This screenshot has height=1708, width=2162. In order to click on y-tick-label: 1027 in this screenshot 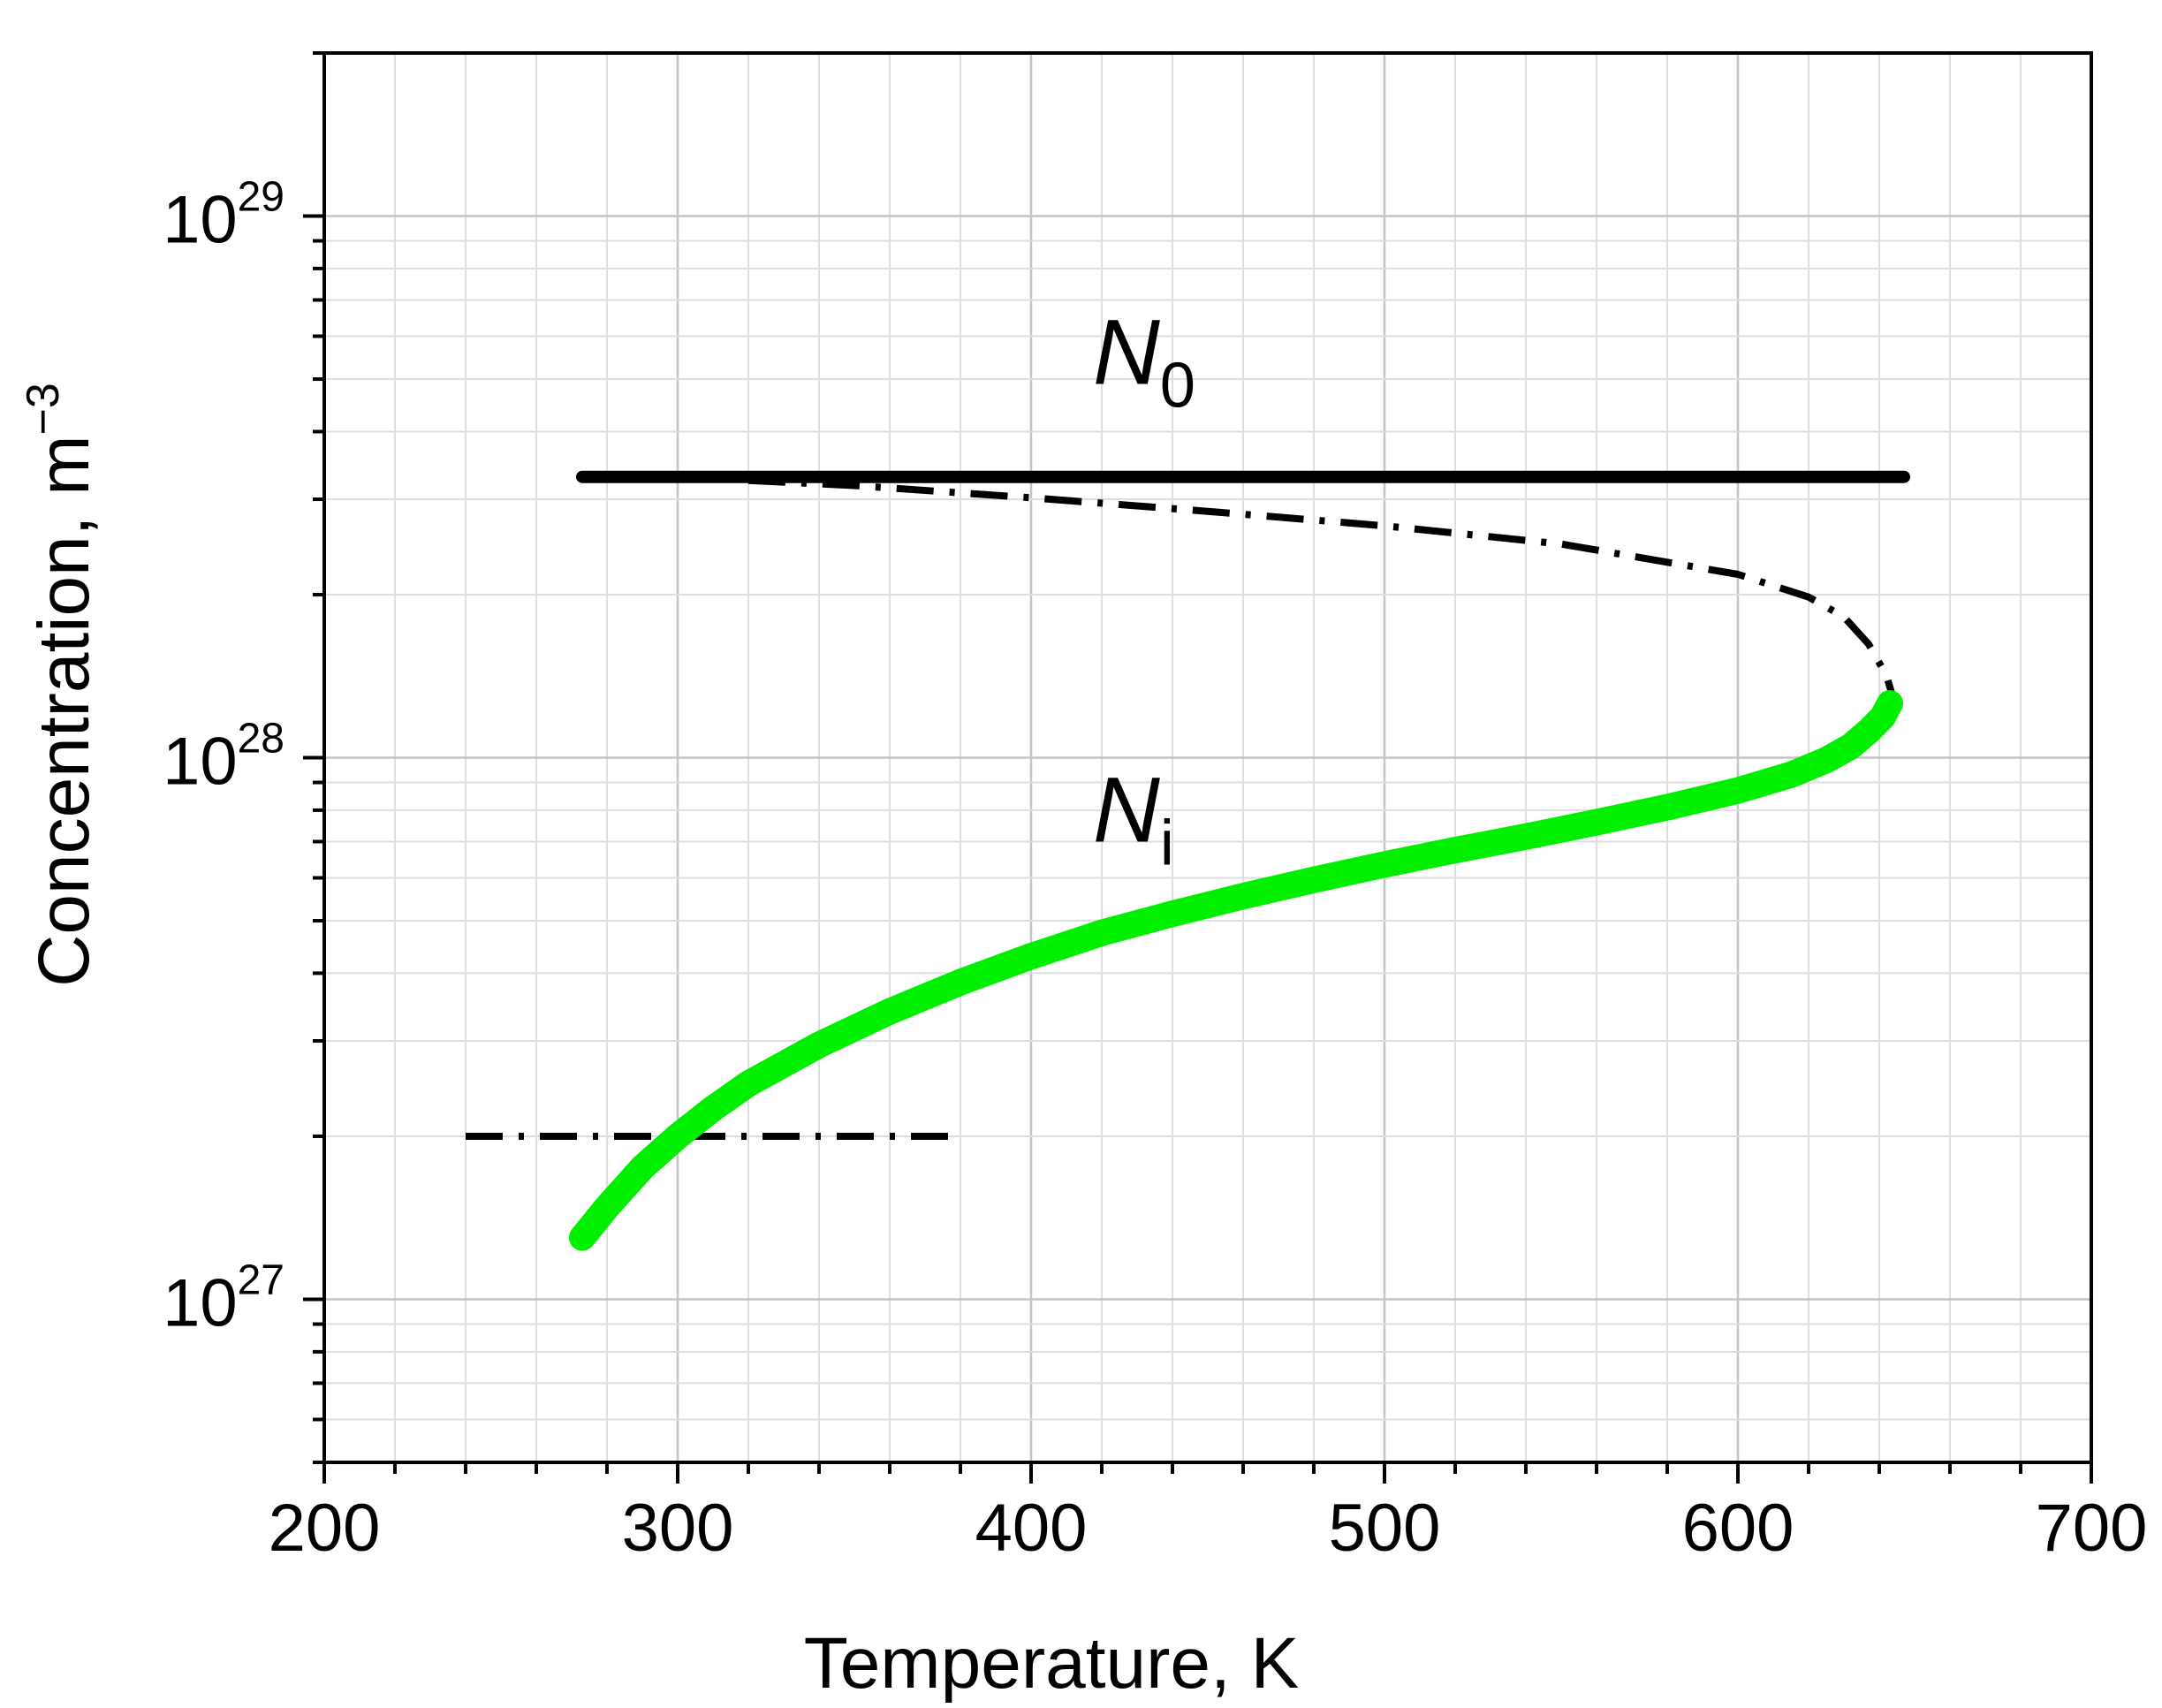, I will do `click(223, 1298)`.